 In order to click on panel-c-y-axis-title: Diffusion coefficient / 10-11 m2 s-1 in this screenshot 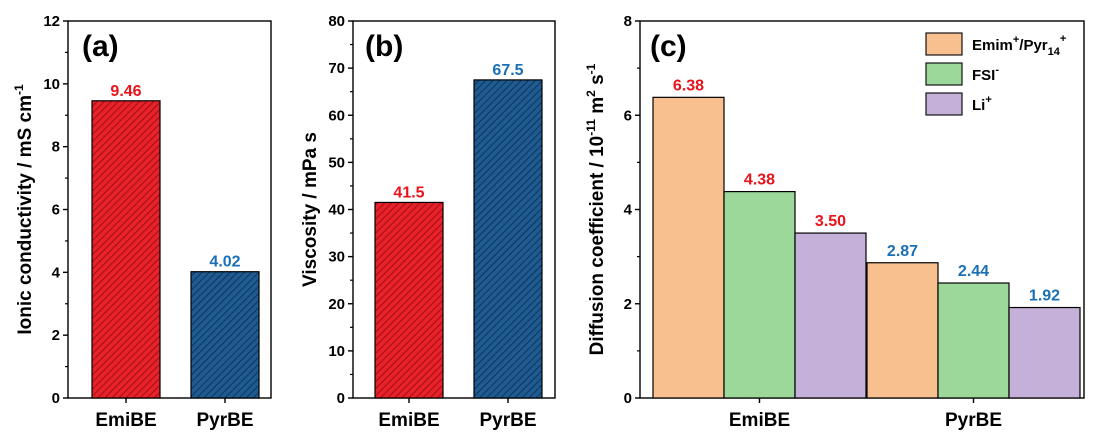, I will do `click(596, 209)`.